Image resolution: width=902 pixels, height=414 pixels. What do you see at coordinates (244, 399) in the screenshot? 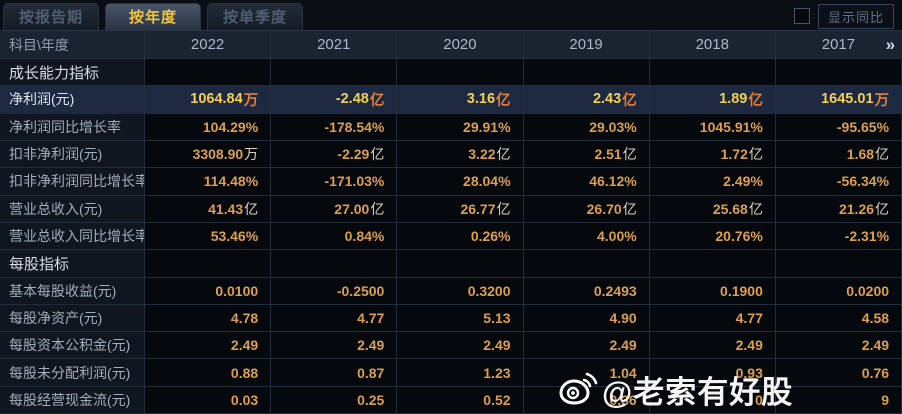
I see `value-number: 0.03` at bounding box center [244, 399].